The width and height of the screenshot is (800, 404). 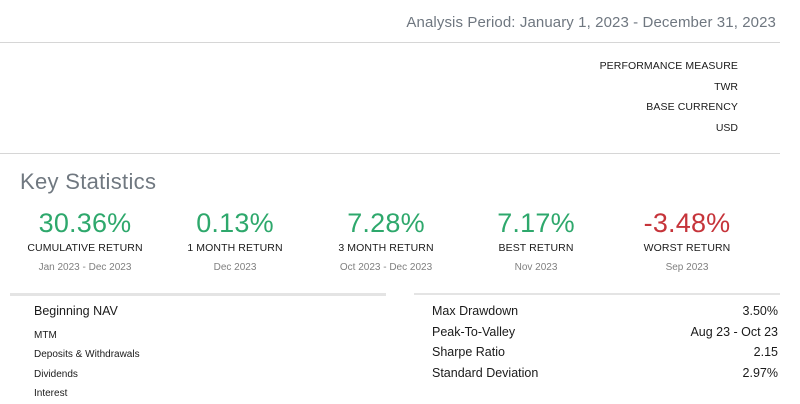 I want to click on performance-measure-value: TWR, so click(x=726, y=86).